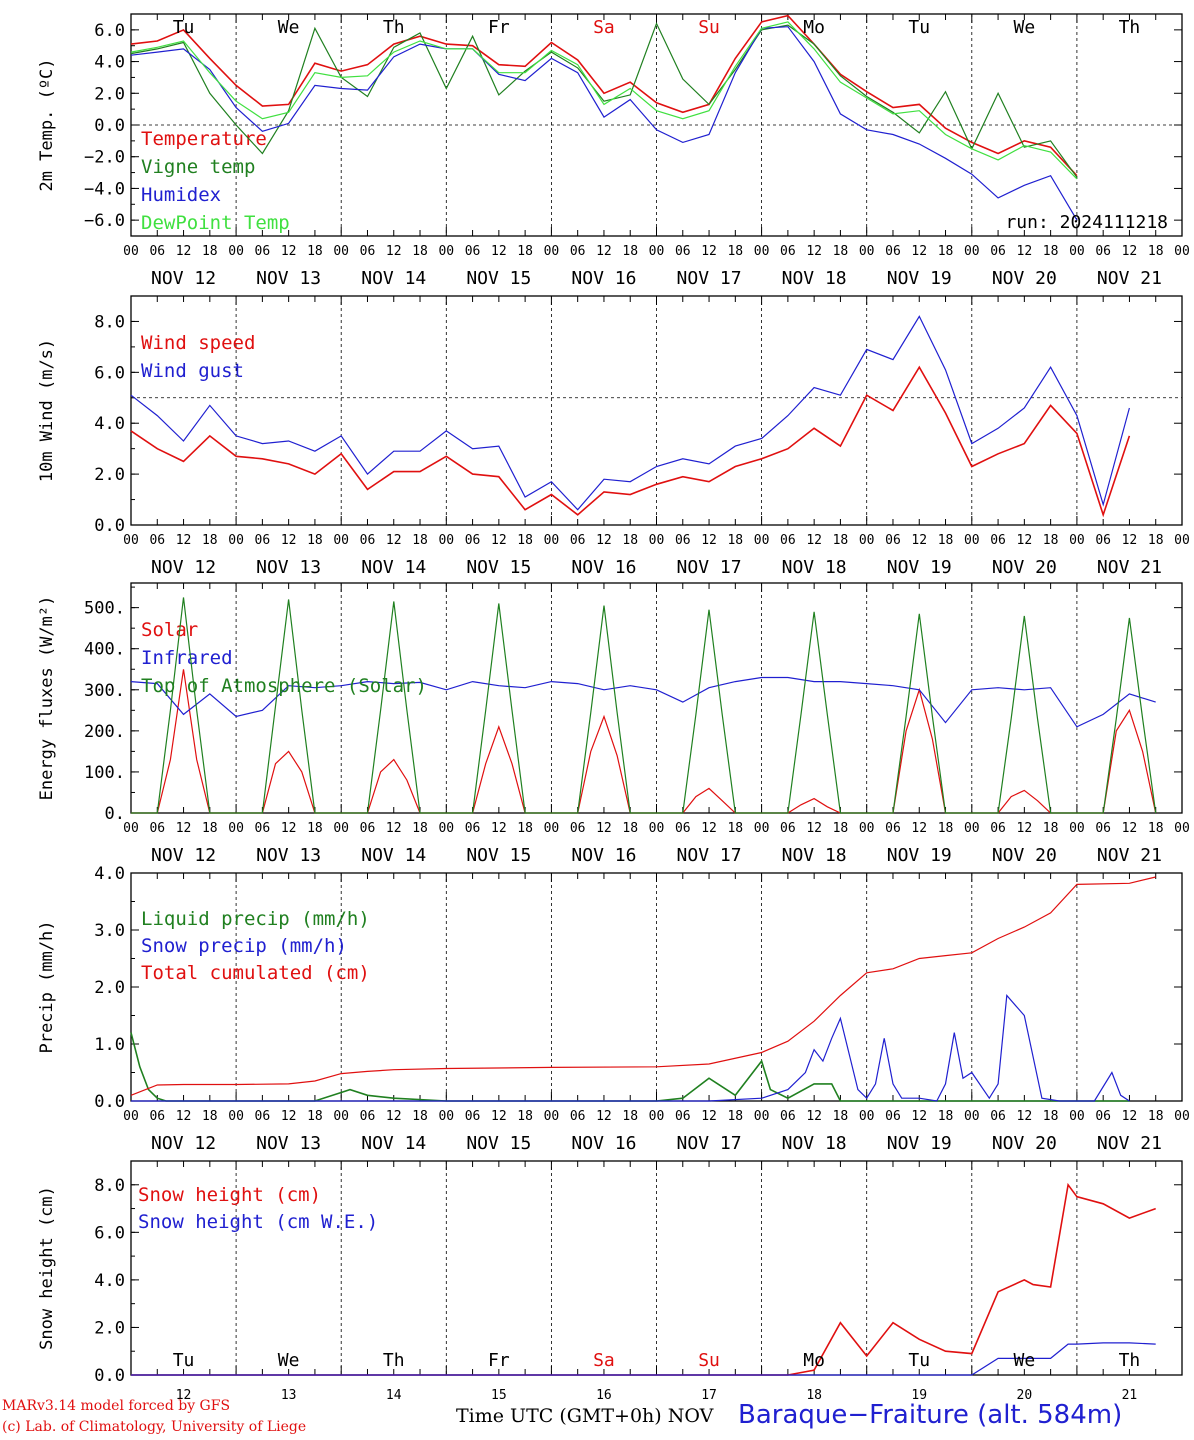  I want to click on day-number-label: 20, so click(1025, 1395).